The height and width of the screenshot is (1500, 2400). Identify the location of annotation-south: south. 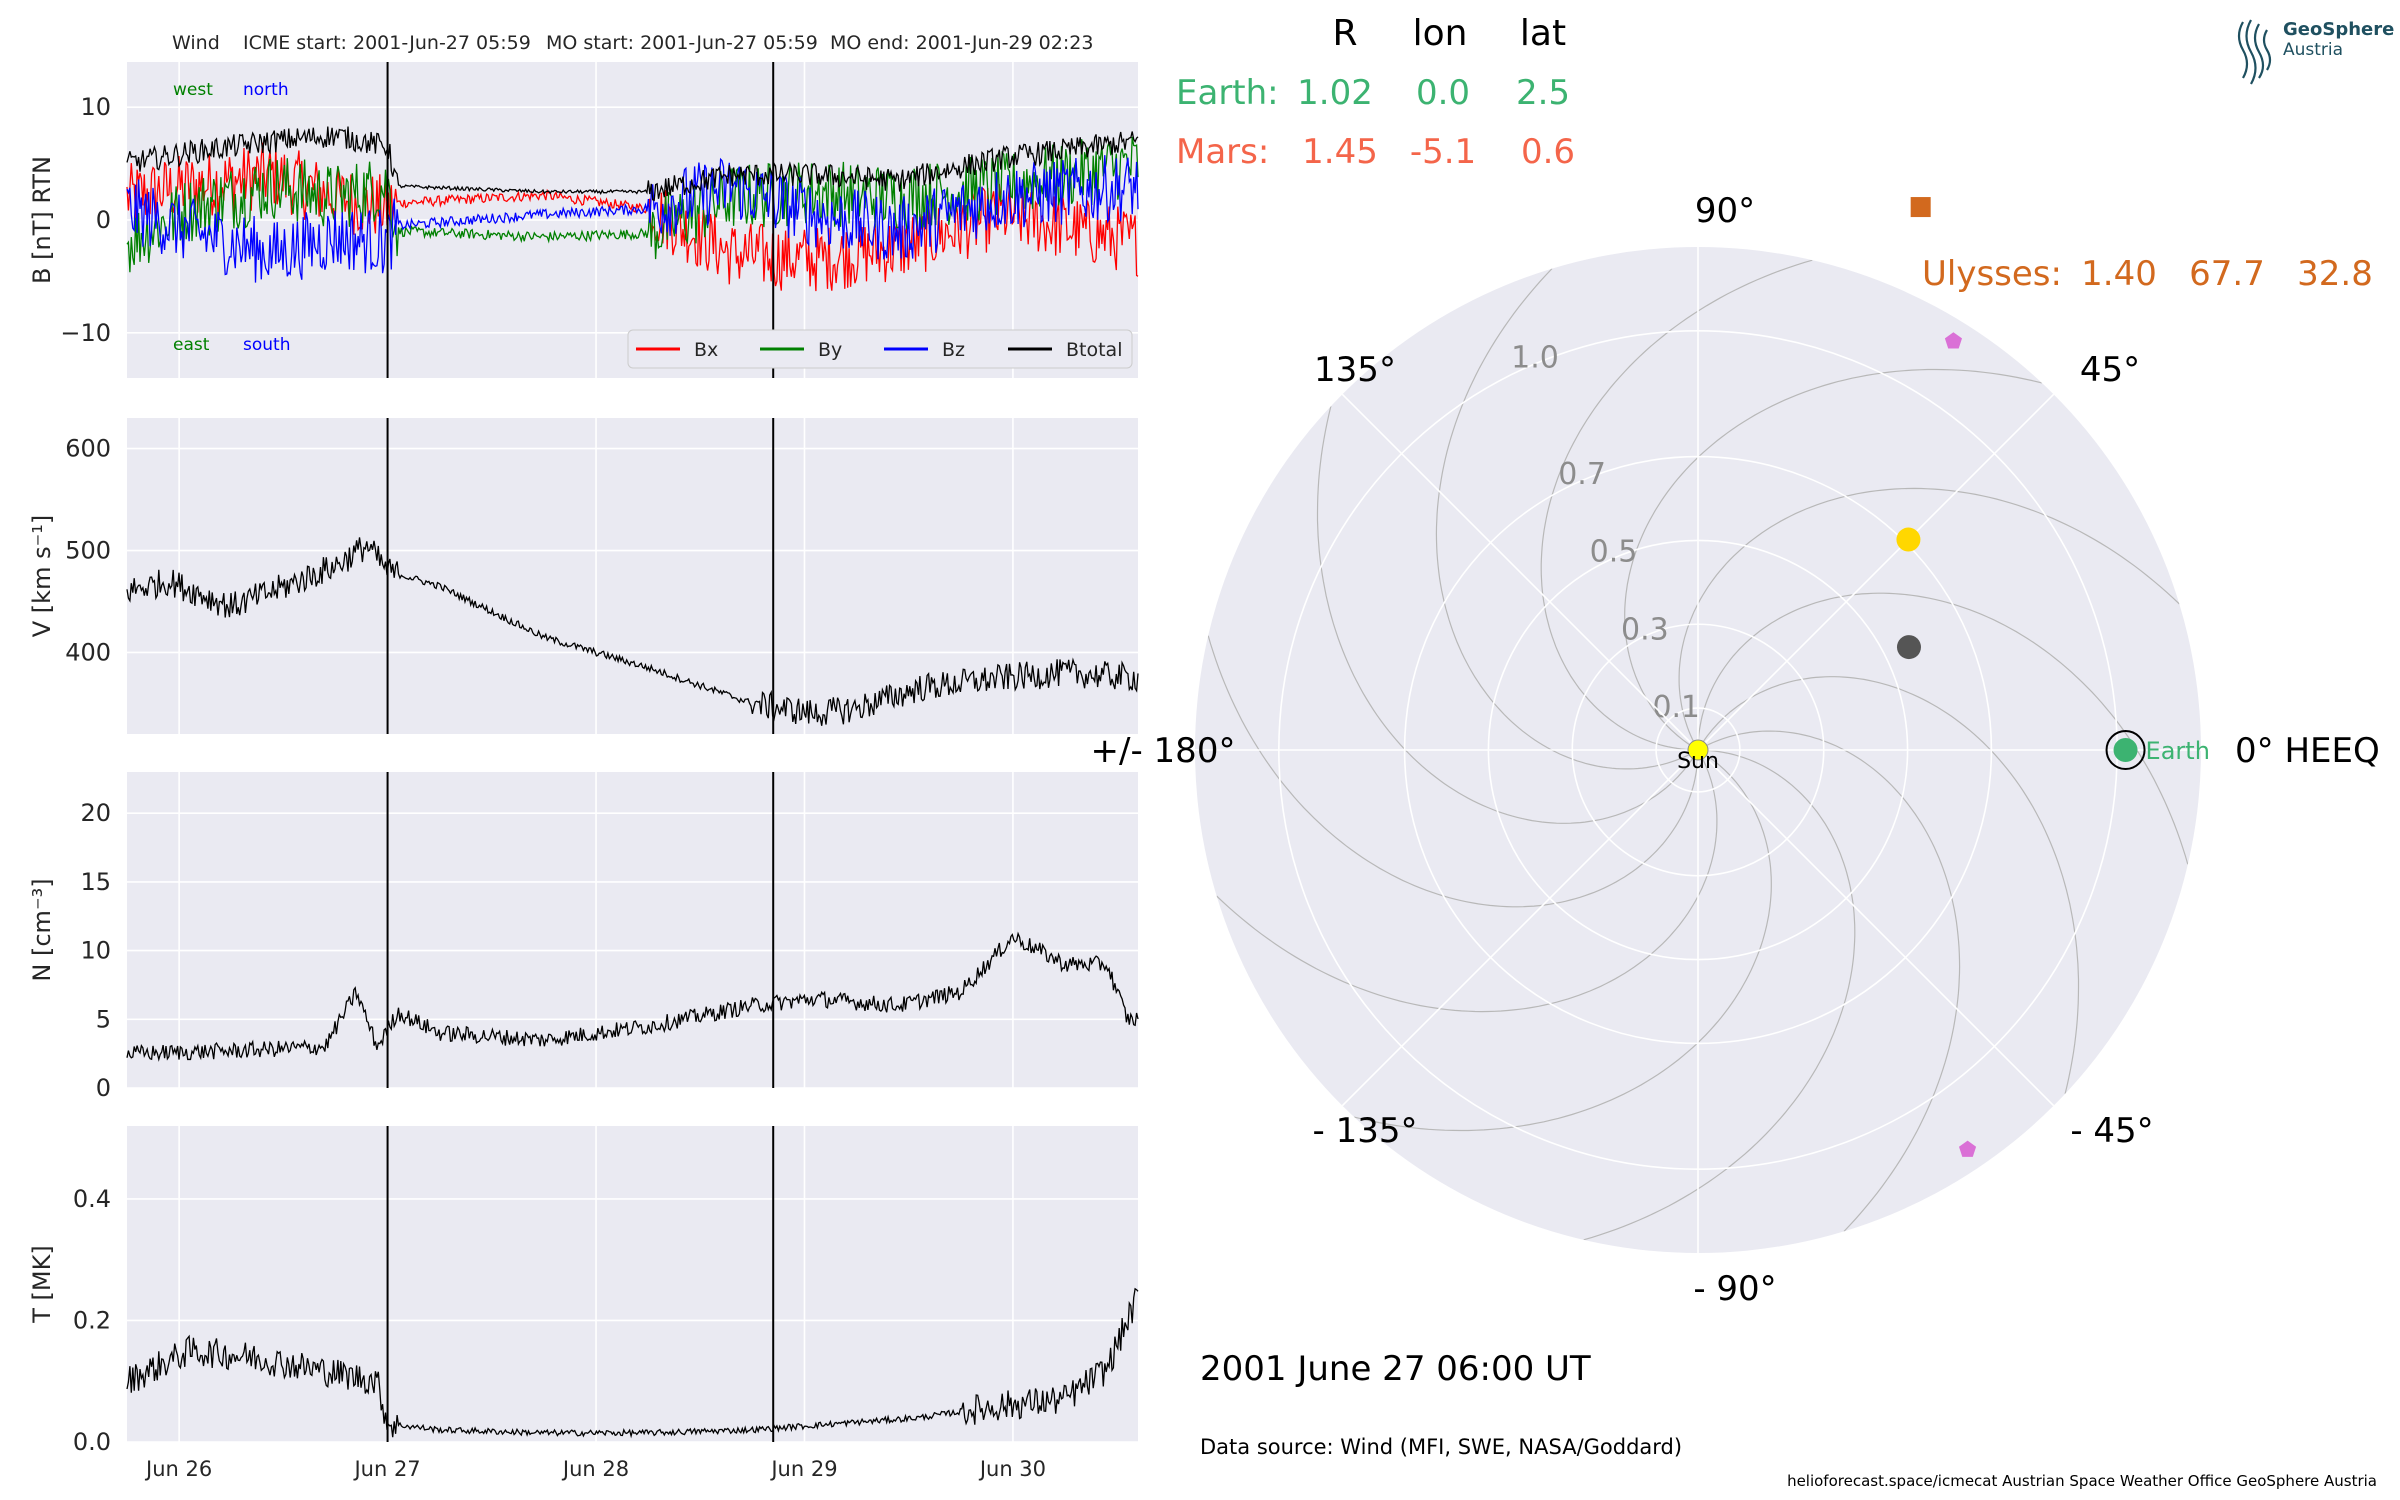
(266, 345).